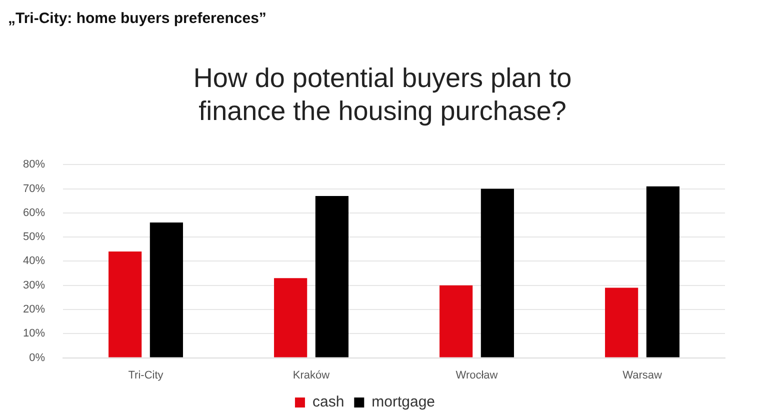  What do you see at coordinates (34, 164) in the screenshot?
I see `y-tick-label: 80%` at bounding box center [34, 164].